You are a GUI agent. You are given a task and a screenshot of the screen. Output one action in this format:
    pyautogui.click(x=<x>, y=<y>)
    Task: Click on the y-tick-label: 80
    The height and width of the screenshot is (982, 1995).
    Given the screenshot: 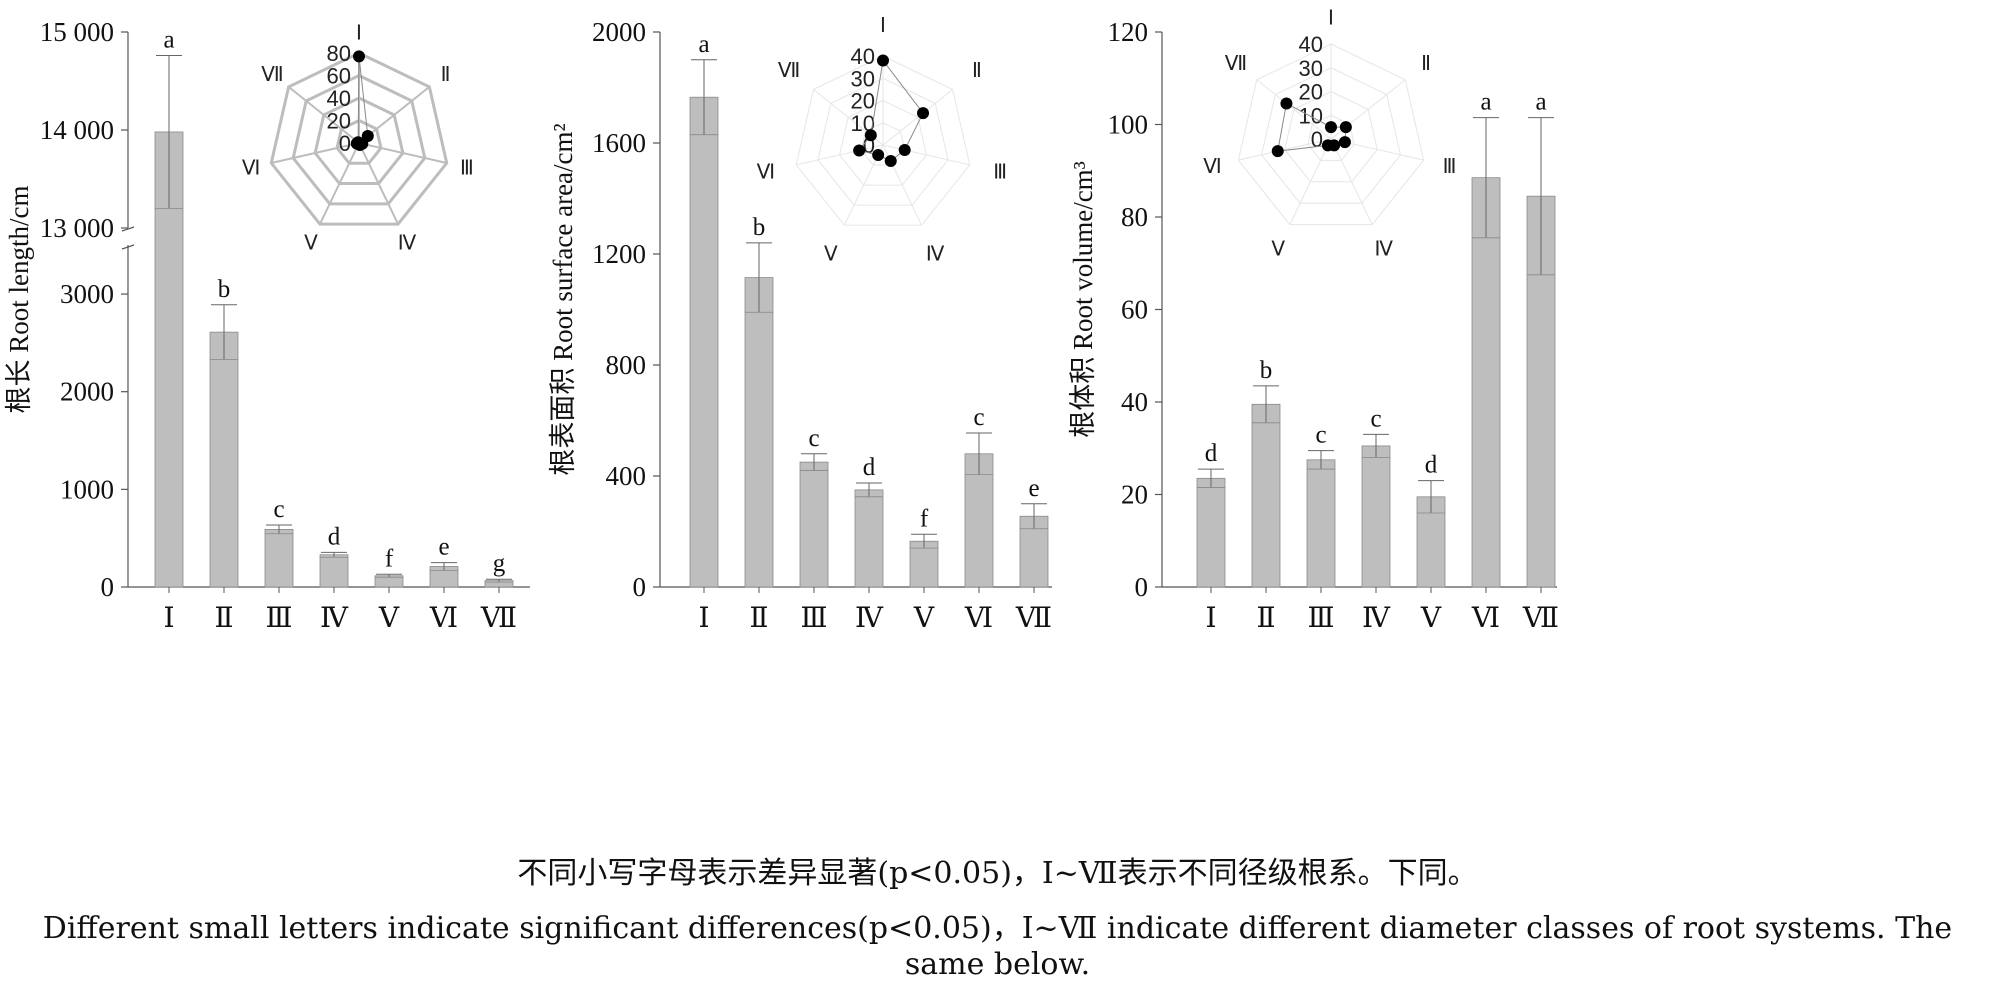 What is the action you would take?
    pyautogui.click(x=1134, y=217)
    